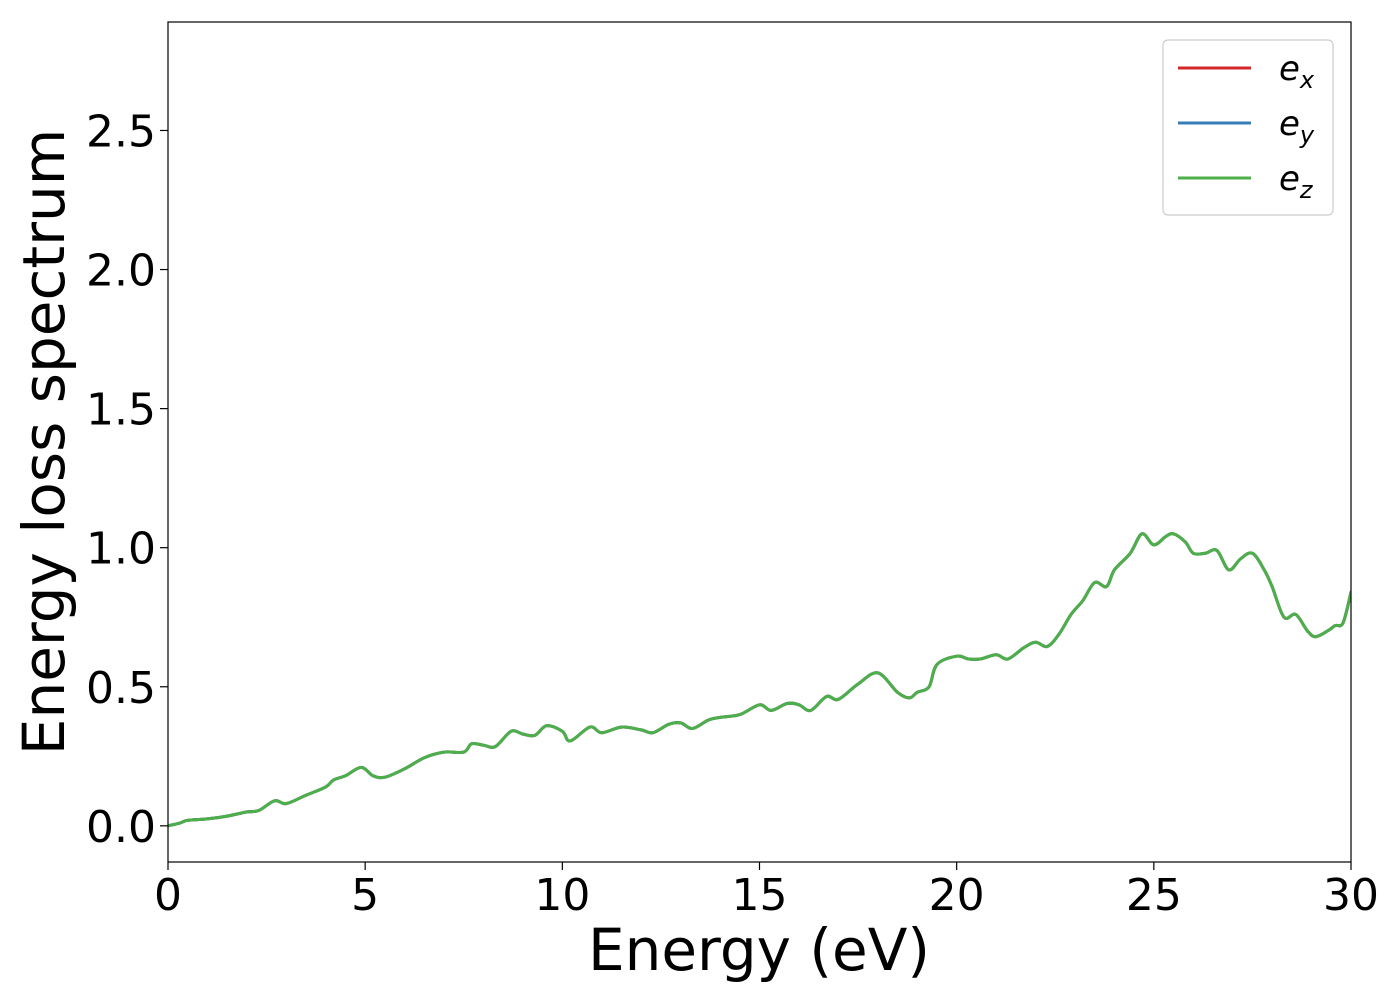  I want to click on x-tick-label: 15, so click(760, 895).